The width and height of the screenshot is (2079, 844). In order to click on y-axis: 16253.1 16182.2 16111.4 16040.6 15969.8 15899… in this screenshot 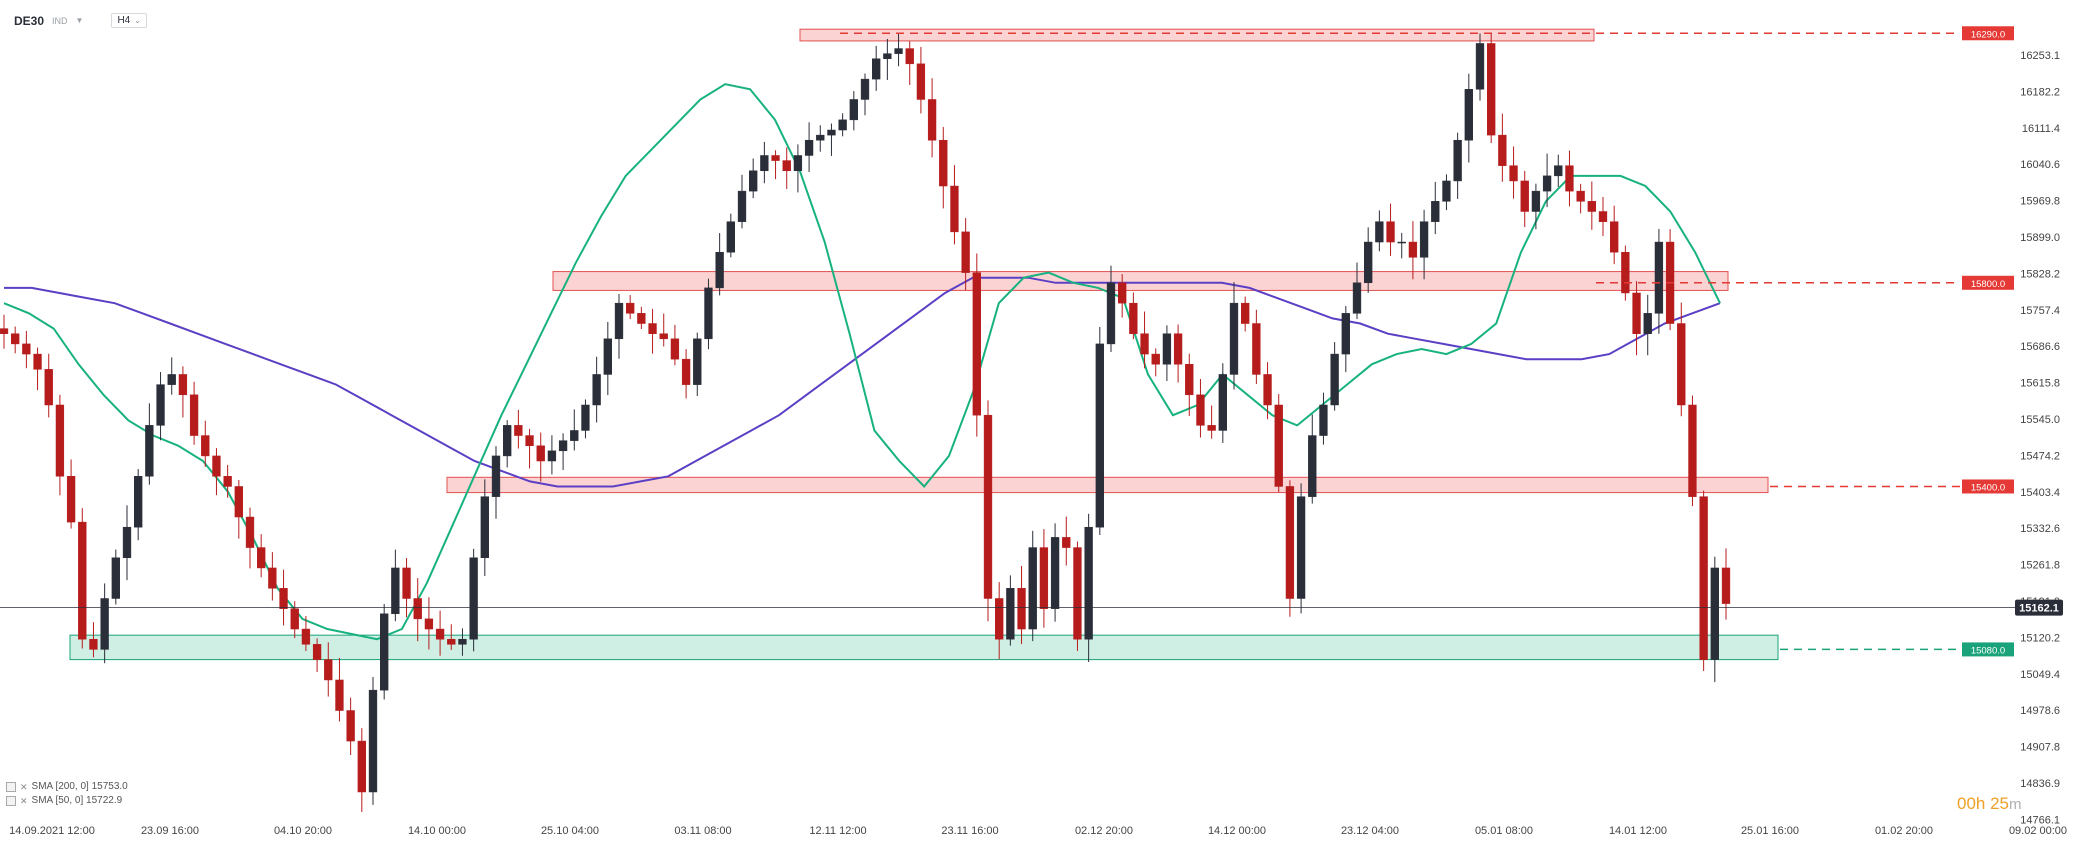, I will do `click(2039, 438)`.